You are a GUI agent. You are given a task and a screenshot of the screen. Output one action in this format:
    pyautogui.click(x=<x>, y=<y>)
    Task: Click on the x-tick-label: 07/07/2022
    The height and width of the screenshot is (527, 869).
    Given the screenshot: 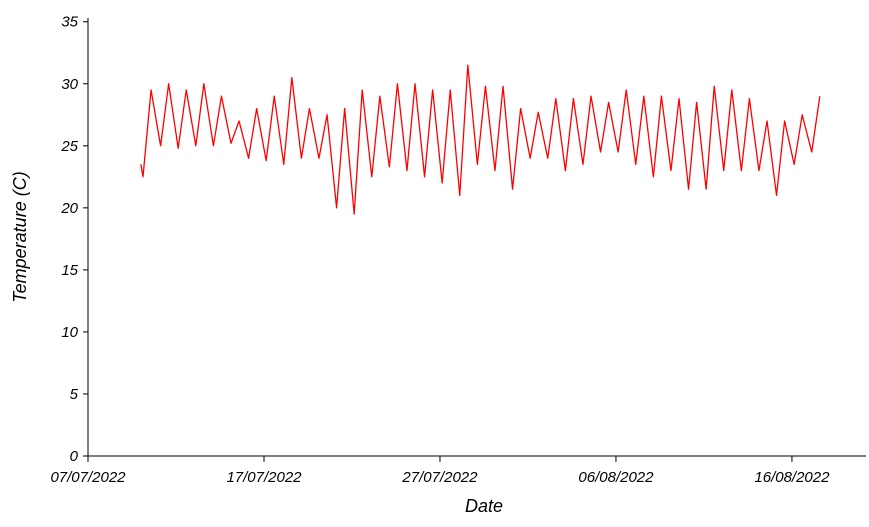 What is the action you would take?
    pyautogui.click(x=88, y=477)
    